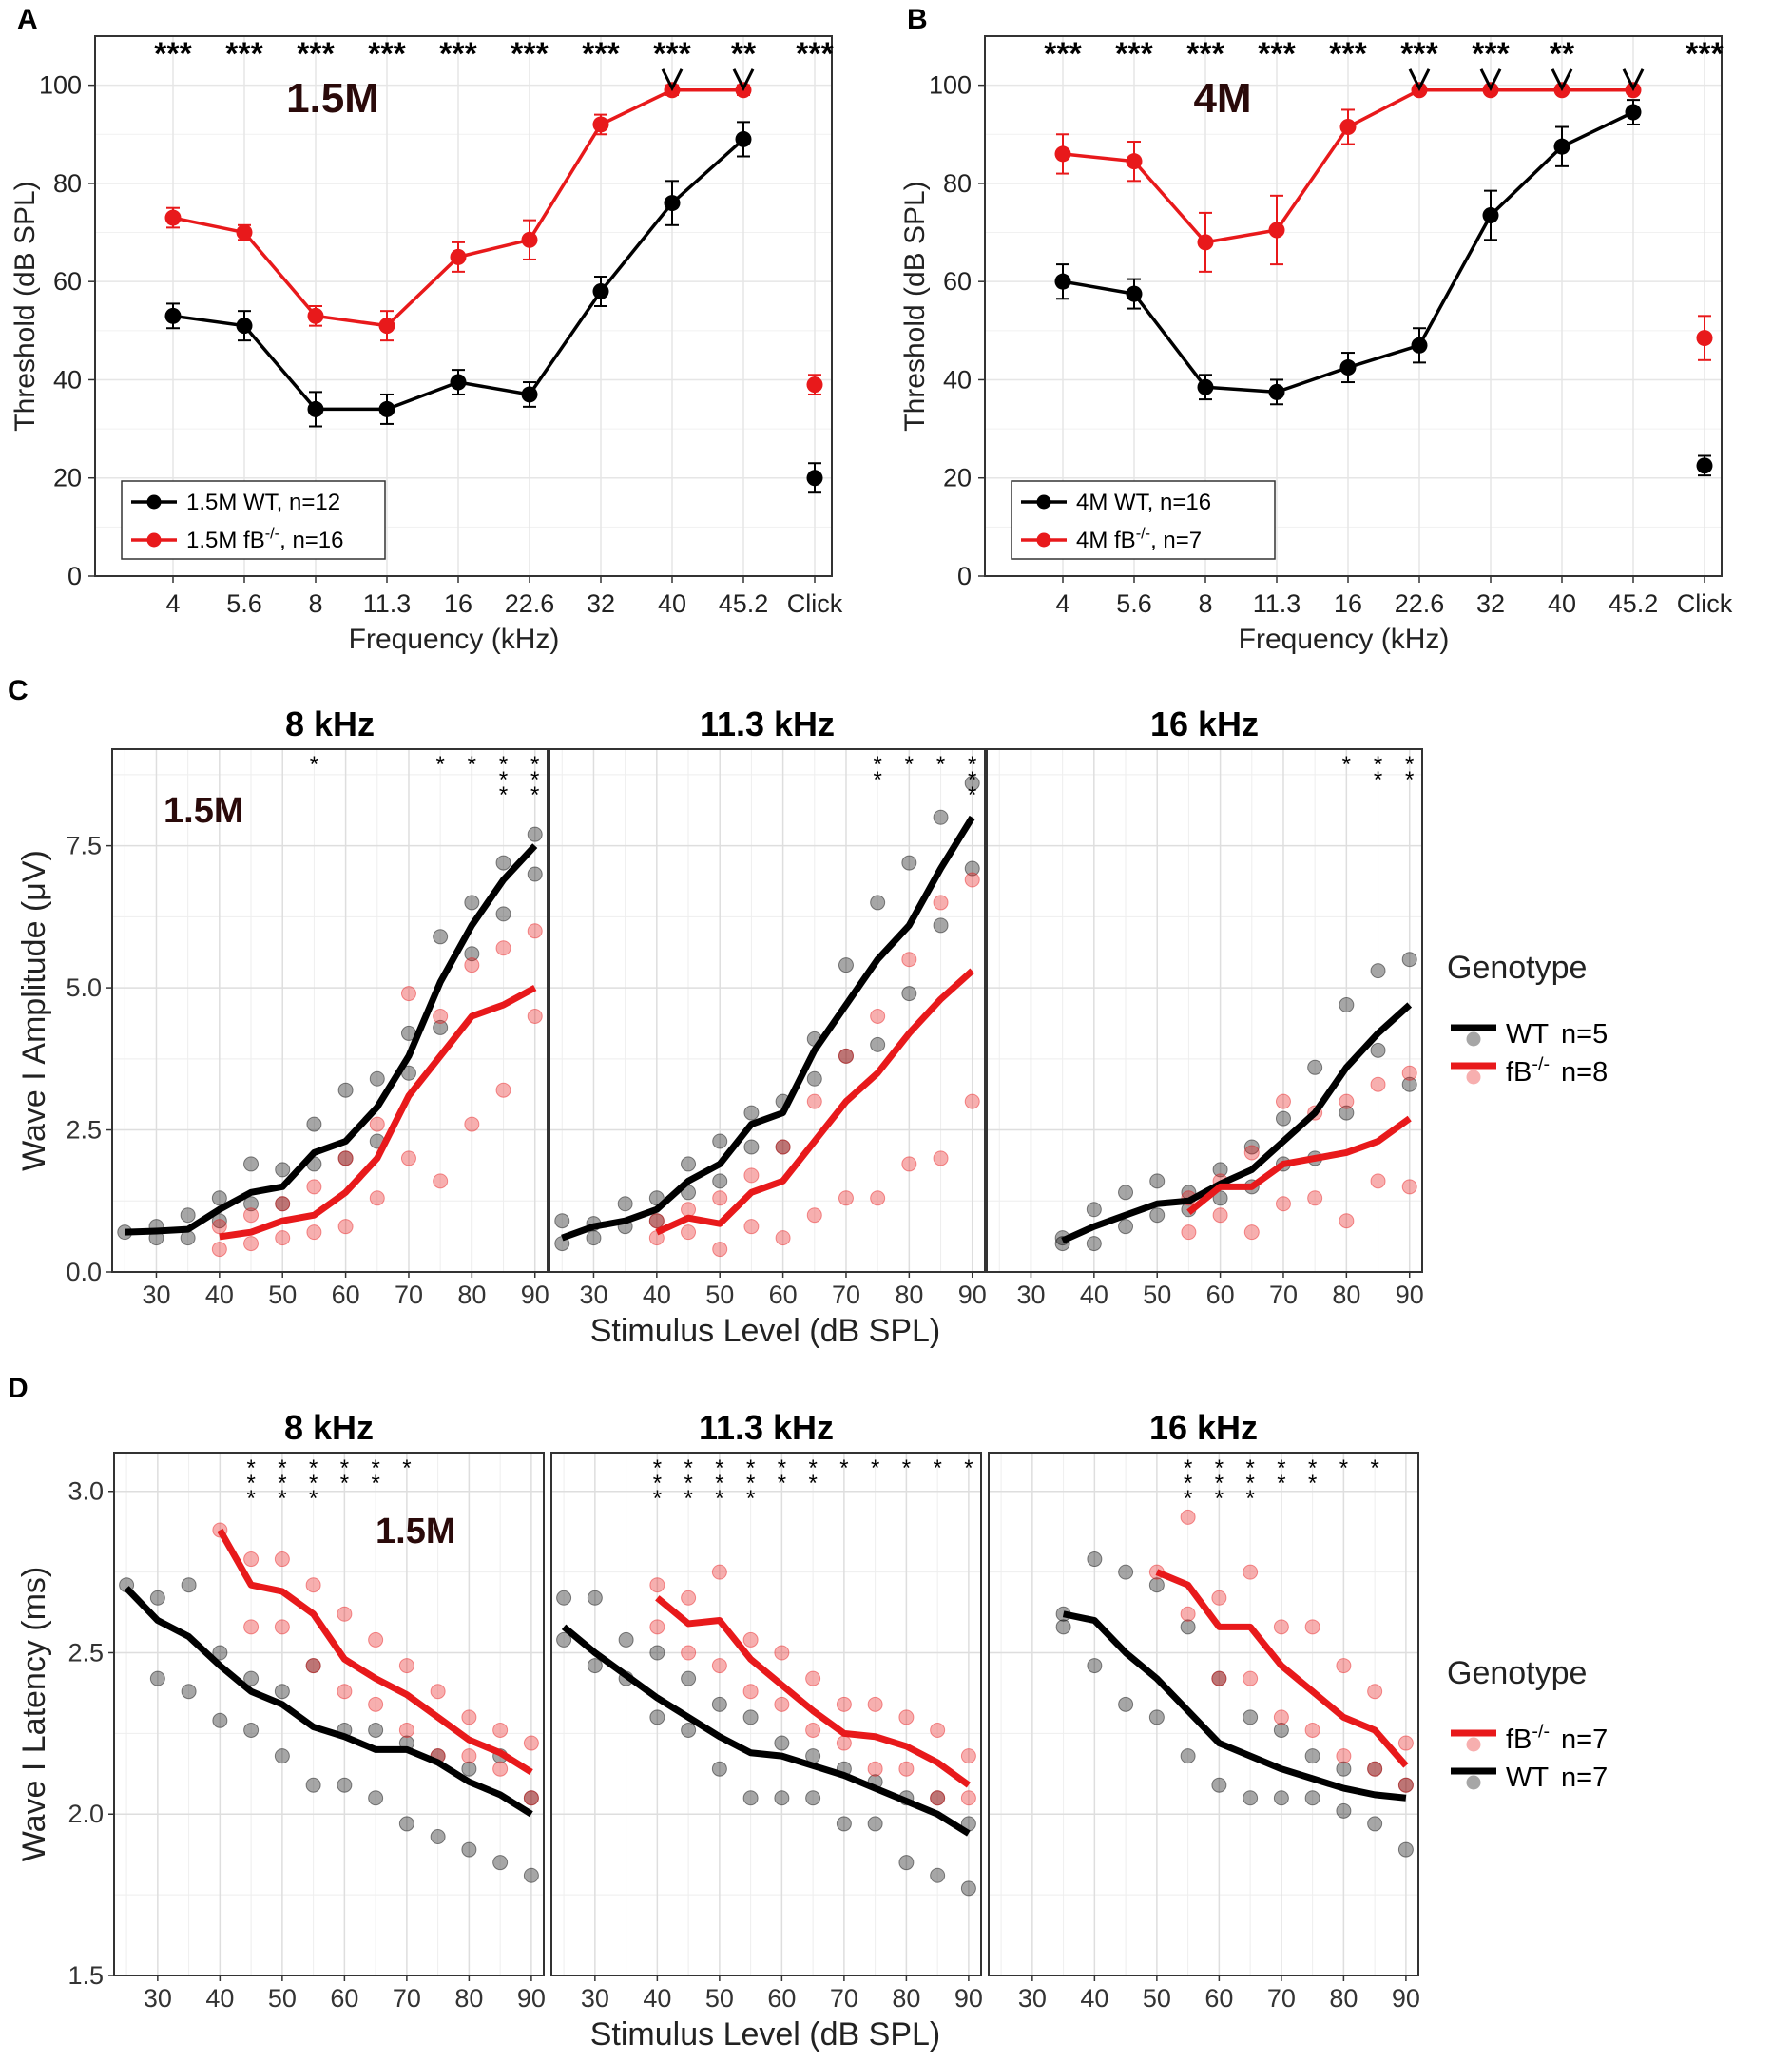  Describe the element at coordinates (1157, 1295) in the screenshot. I see `x-tick-label: 50` at that location.